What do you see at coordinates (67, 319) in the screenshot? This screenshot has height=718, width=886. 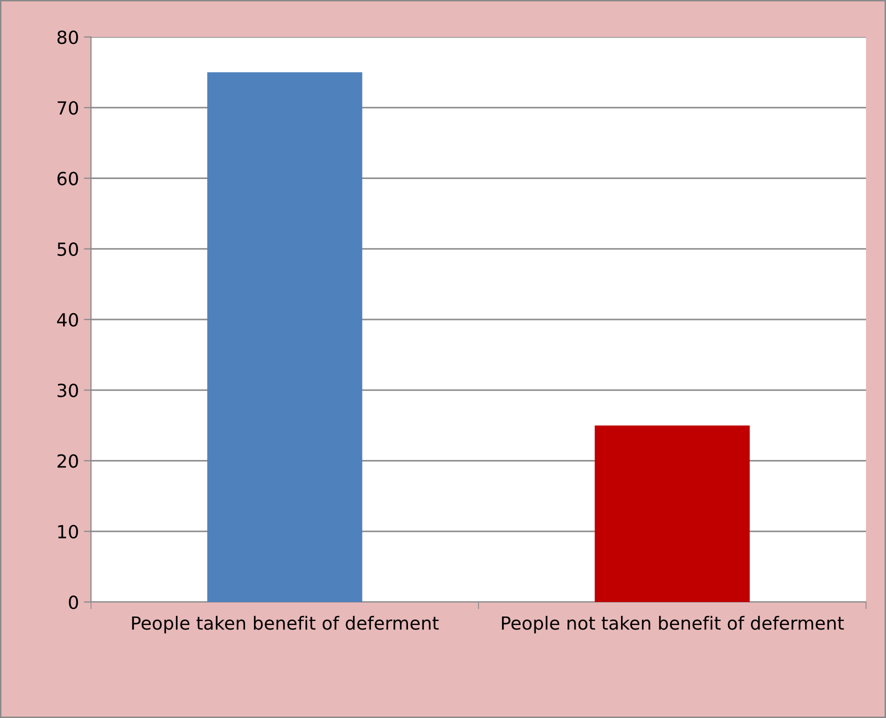 I see `y-tick-label: 40` at bounding box center [67, 319].